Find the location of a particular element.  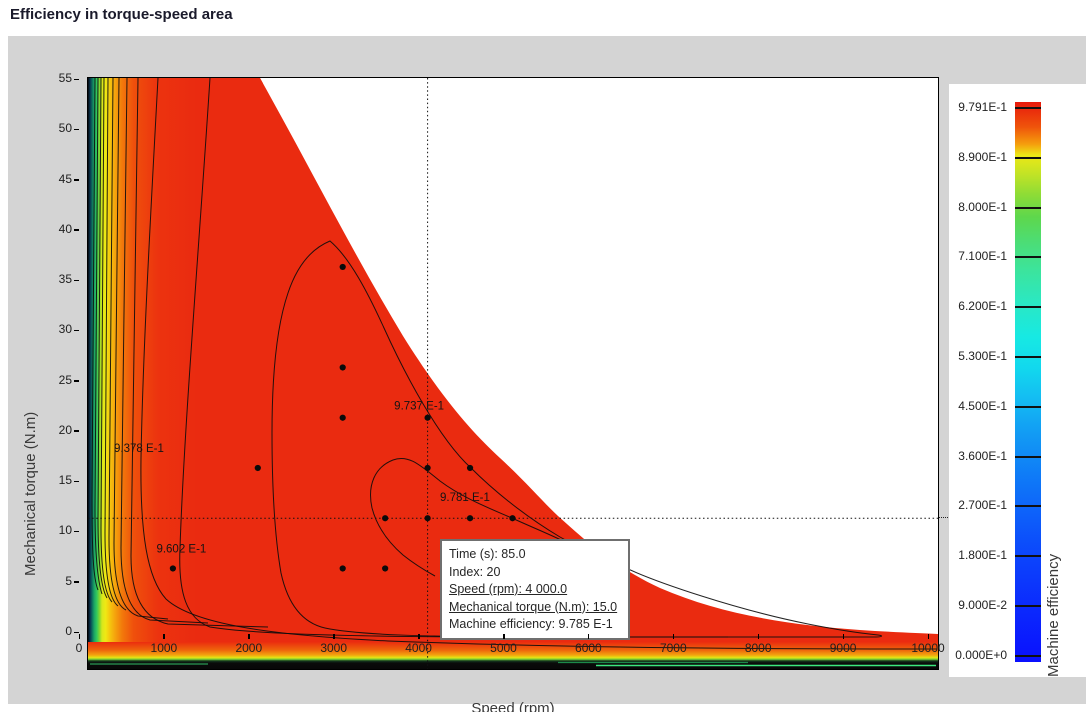

y-tick-label: 40 is located at coordinates (65, 228).